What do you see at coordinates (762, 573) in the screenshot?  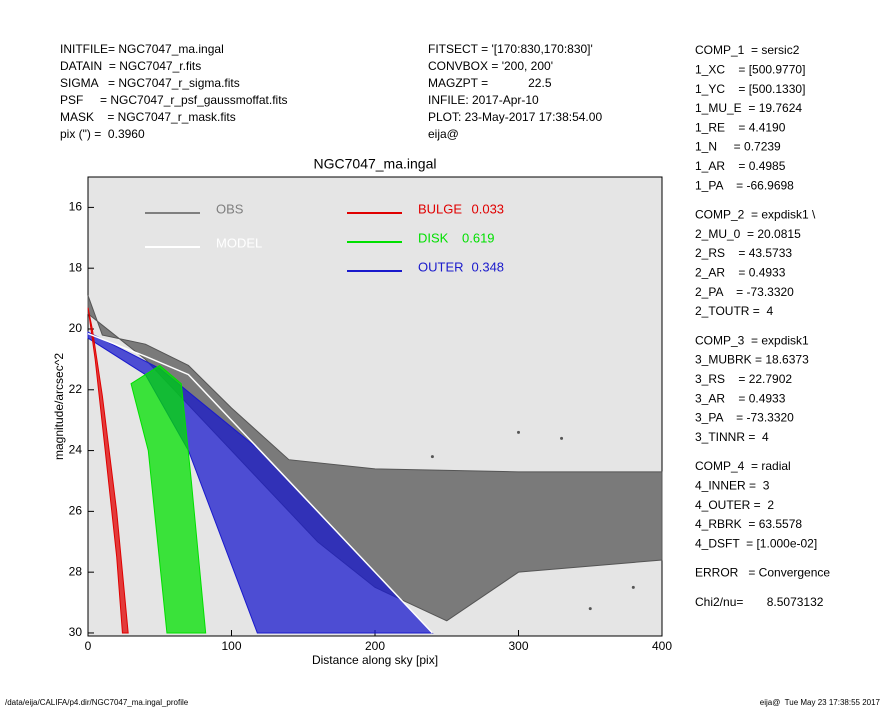 I see `param-line: ERROR = Convergence` at bounding box center [762, 573].